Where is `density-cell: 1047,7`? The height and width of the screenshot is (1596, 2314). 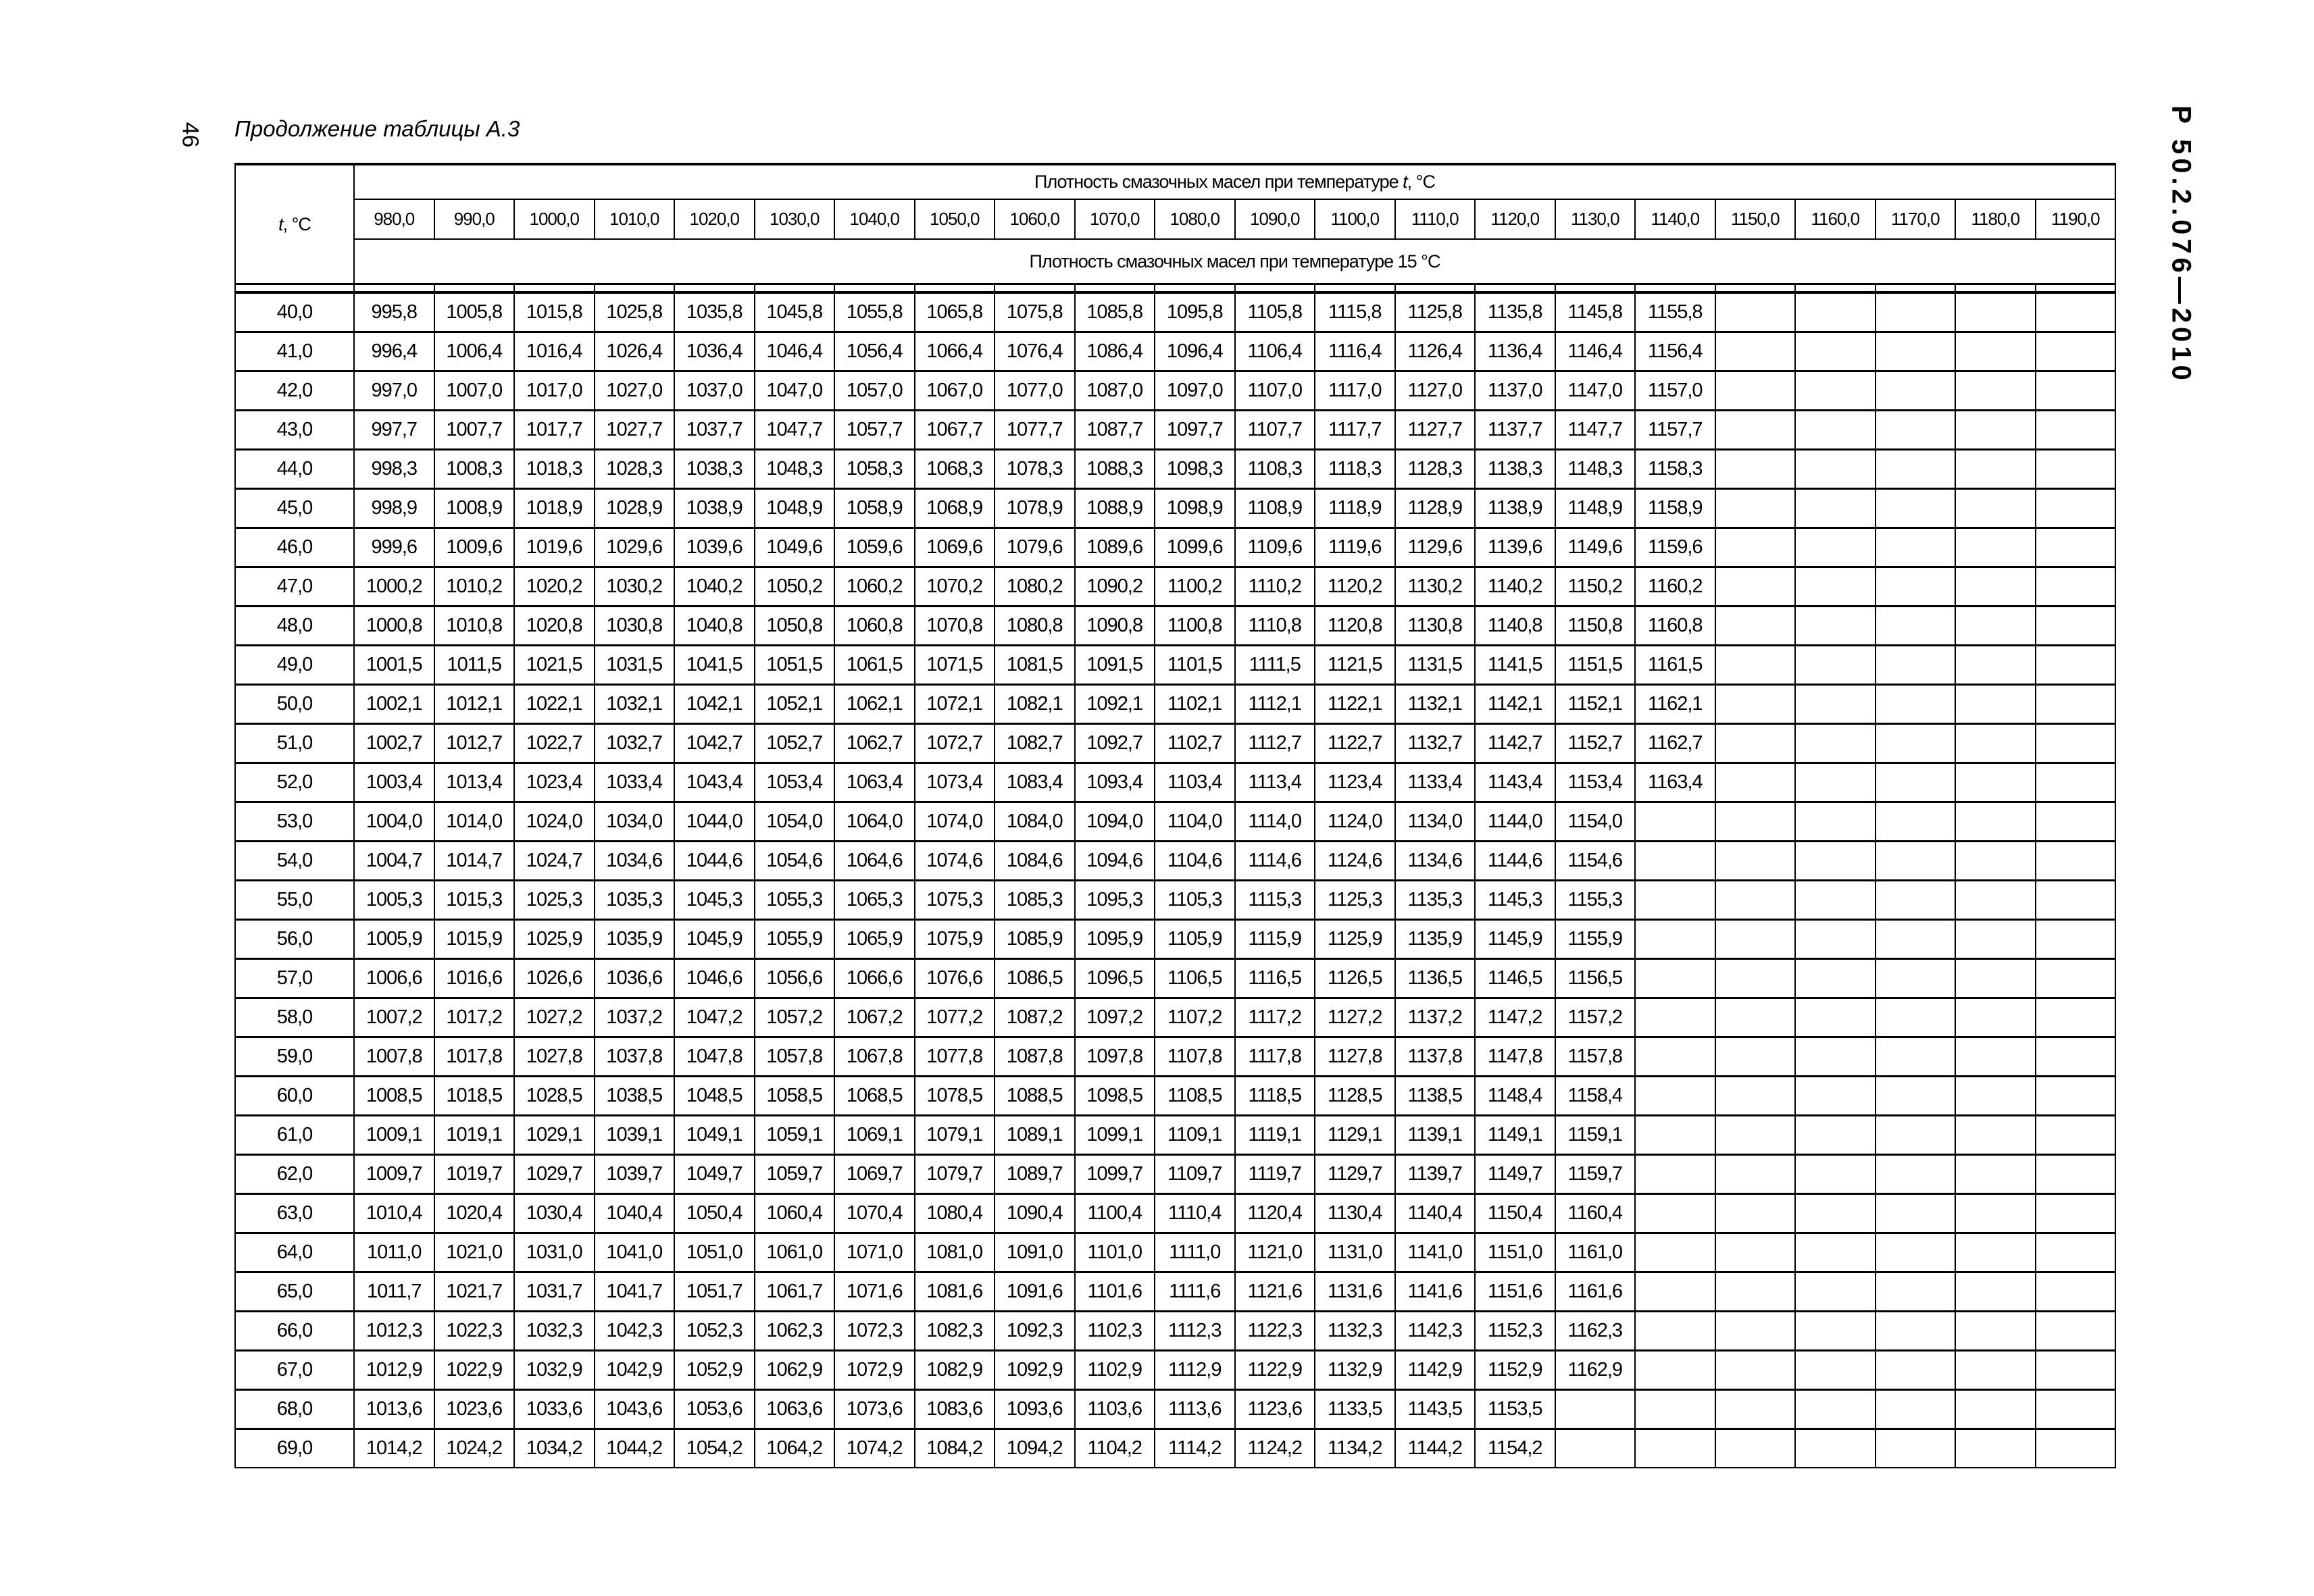
density-cell: 1047,7 is located at coordinates (794, 430).